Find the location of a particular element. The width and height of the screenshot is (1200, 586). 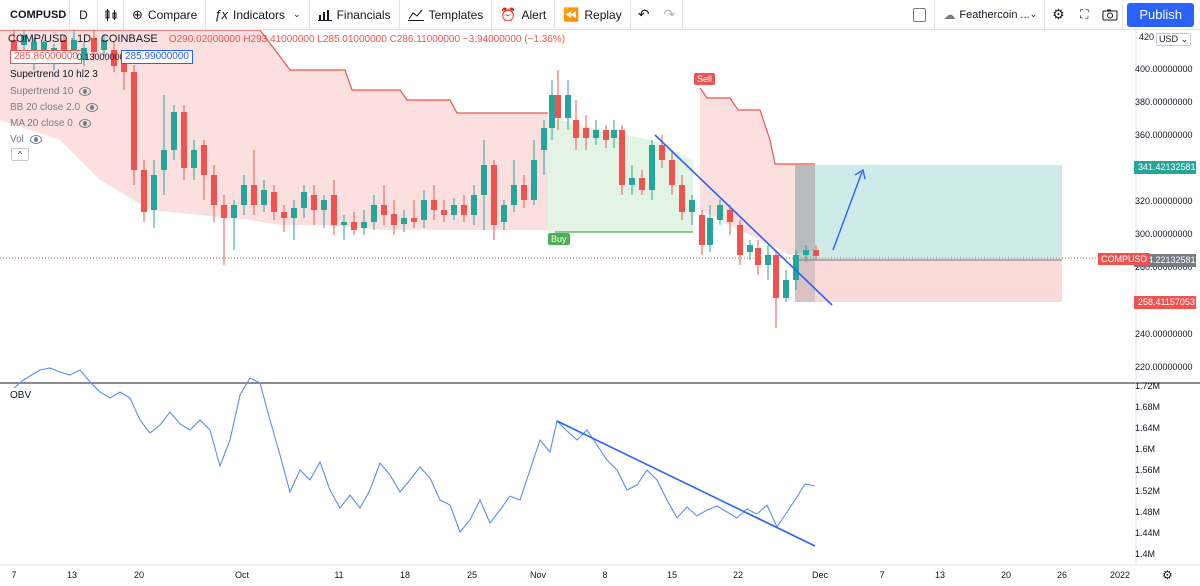

indicator-ma: MA 20 close 0 is located at coordinates (50, 123).